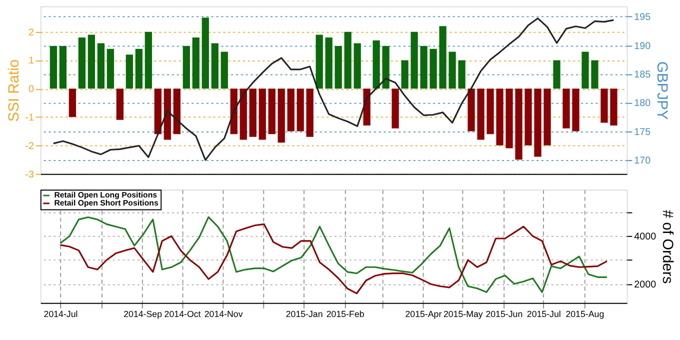  Describe the element at coordinates (345, 314) in the screenshot. I see `x-tick-label: 2015-Feb` at that location.